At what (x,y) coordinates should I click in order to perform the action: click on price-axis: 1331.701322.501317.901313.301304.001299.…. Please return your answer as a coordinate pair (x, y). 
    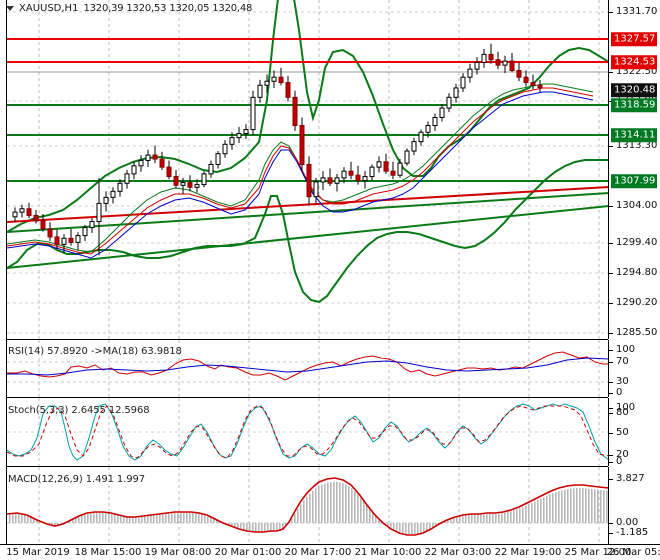
    Looking at the image, I should click on (634, 169).